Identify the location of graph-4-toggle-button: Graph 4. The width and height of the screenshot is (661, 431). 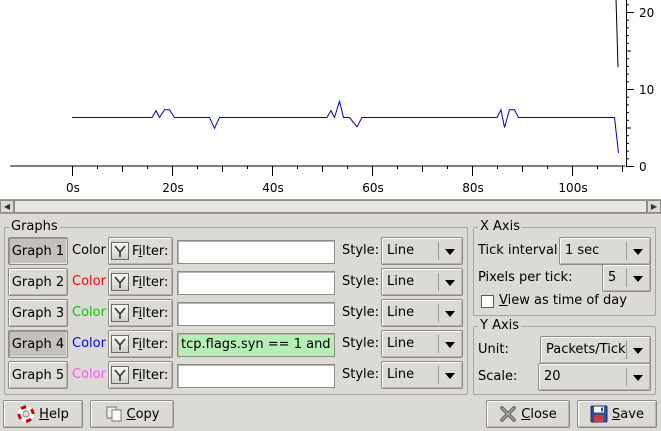
(38, 344).